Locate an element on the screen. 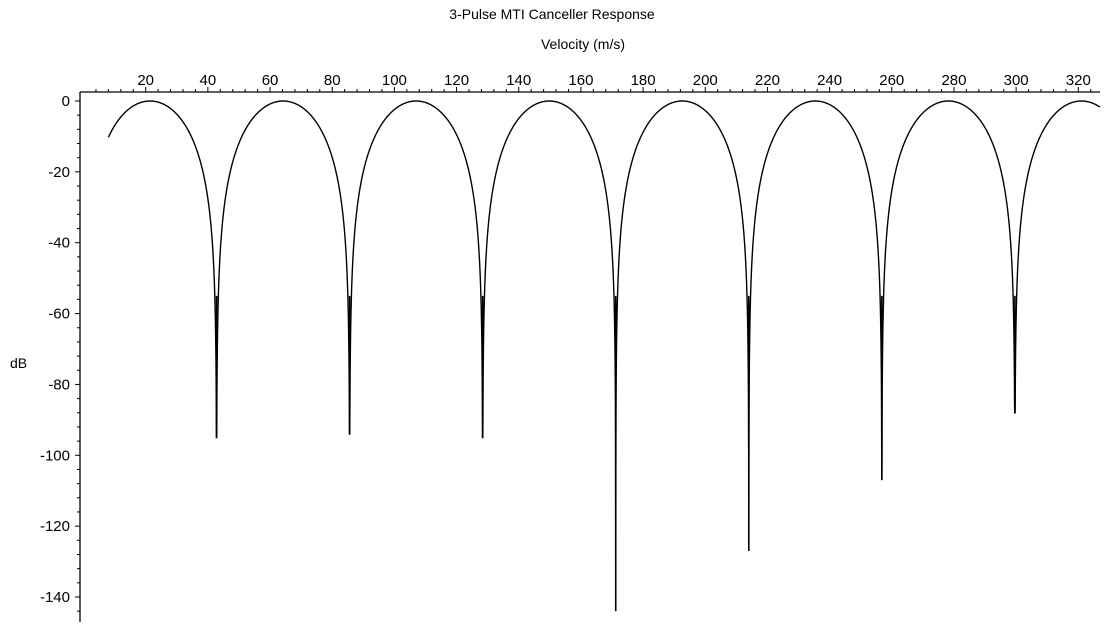  y-tick-label: -40 is located at coordinates (59, 243).